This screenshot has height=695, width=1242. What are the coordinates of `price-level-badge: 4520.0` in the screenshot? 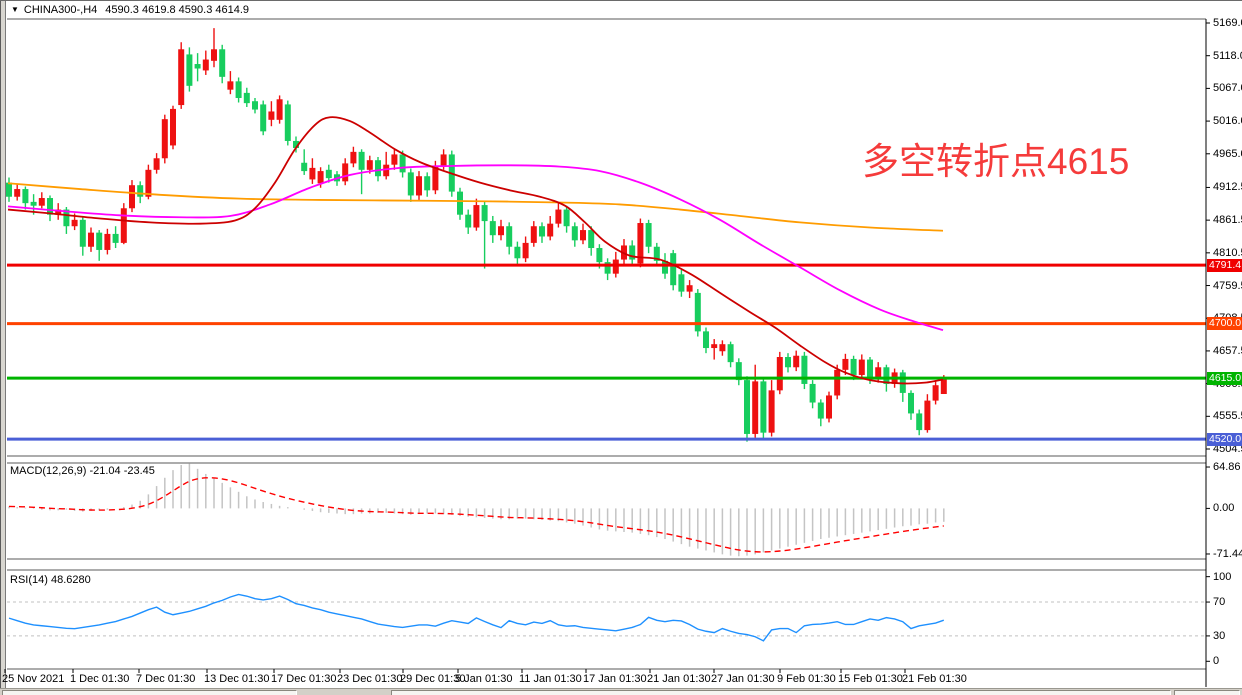 It's located at (1224, 439).